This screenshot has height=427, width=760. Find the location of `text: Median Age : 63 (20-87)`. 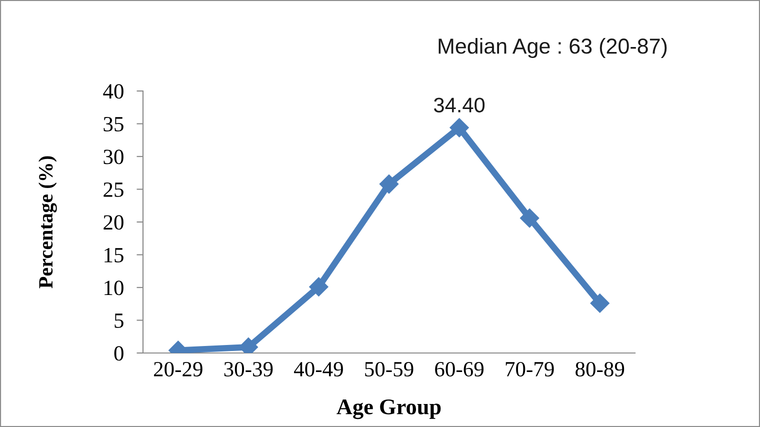

text: Median Age : 63 (20-87) is located at coordinates (552, 48).